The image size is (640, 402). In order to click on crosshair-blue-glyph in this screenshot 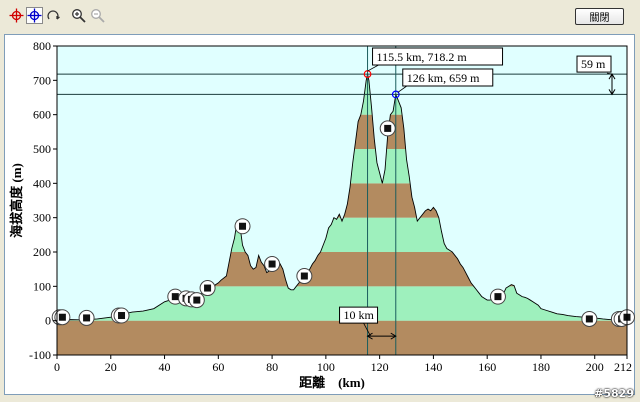, I will do `click(34, 15)`.